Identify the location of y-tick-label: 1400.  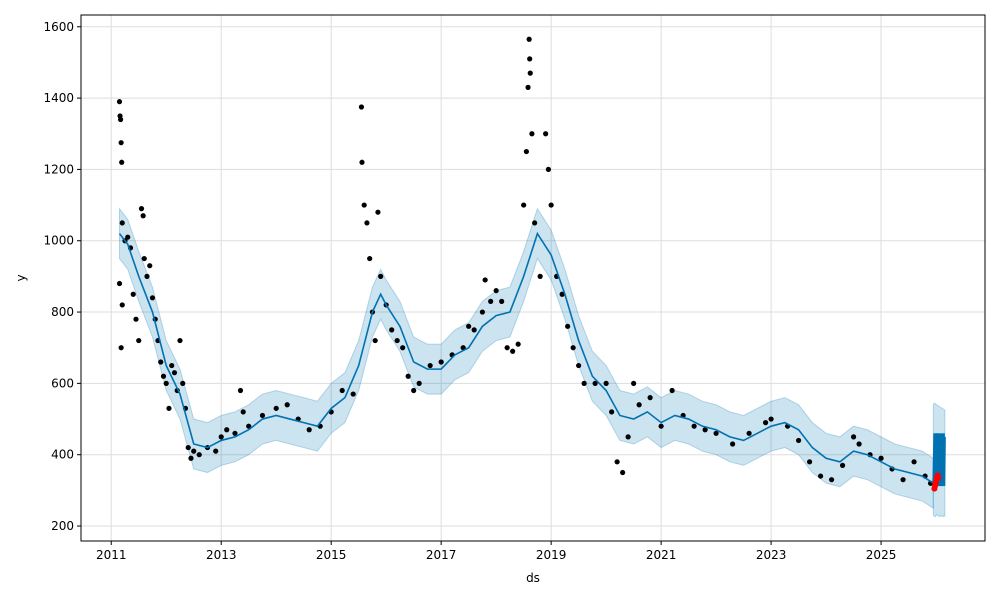
(58, 98).